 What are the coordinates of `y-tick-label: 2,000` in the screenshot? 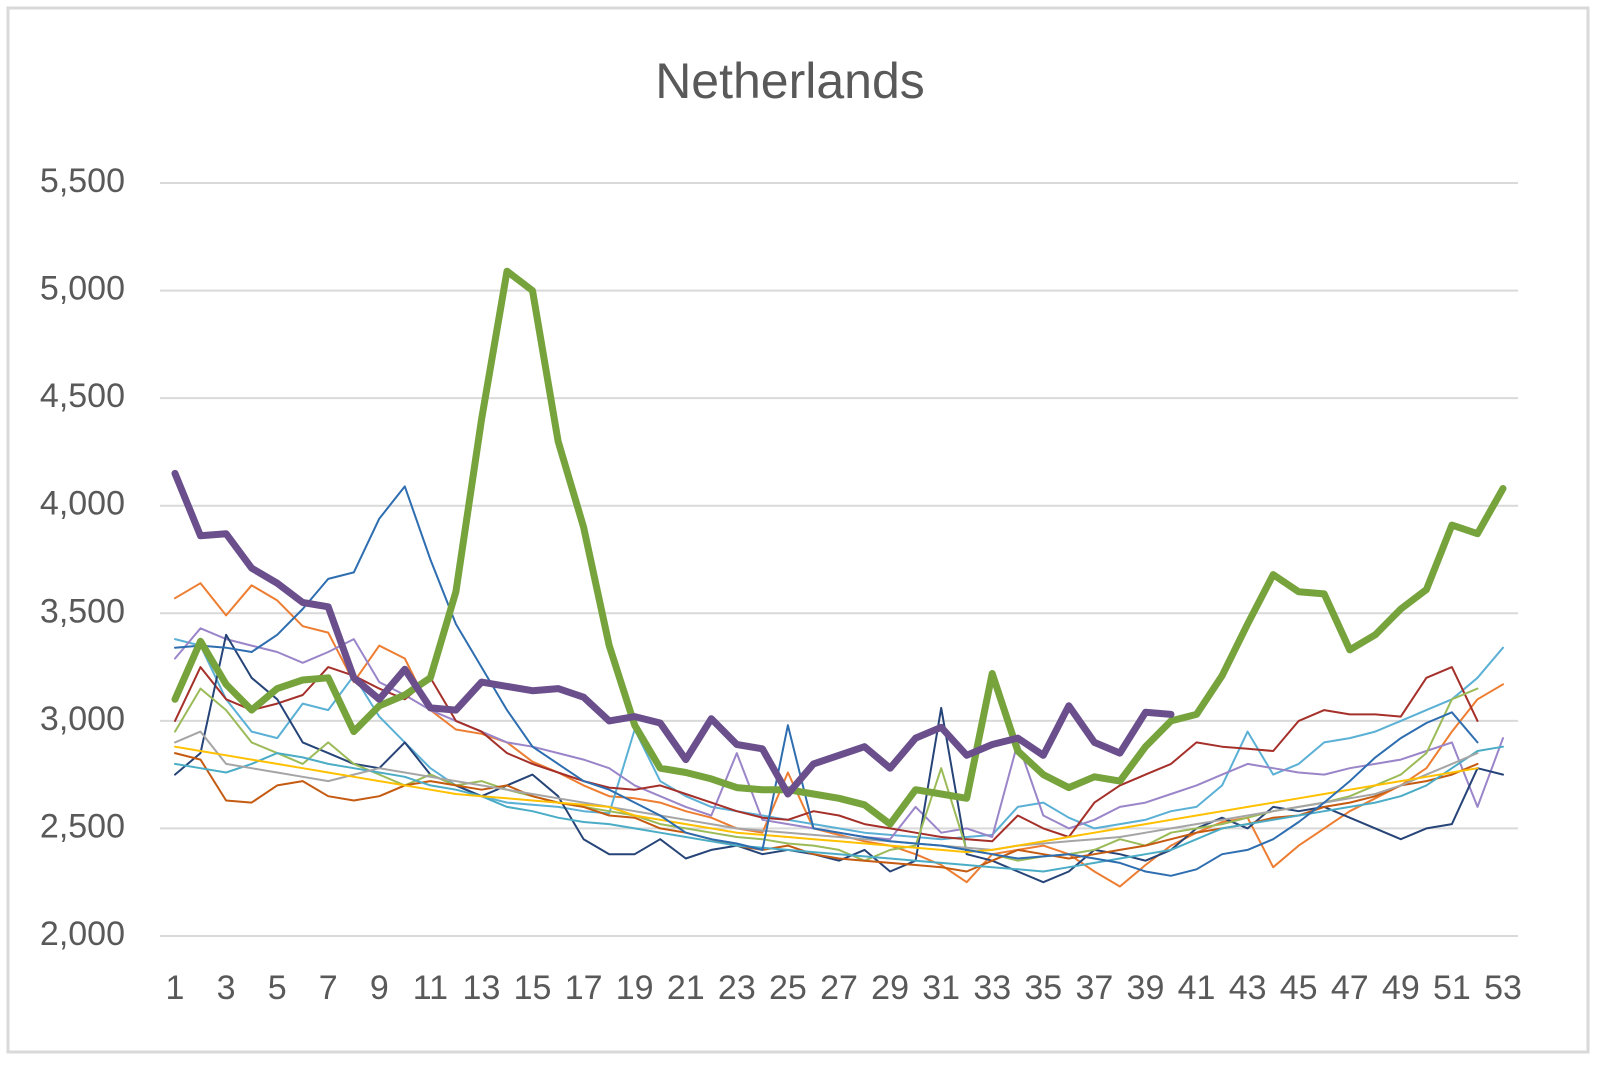 It's located at (82, 934).